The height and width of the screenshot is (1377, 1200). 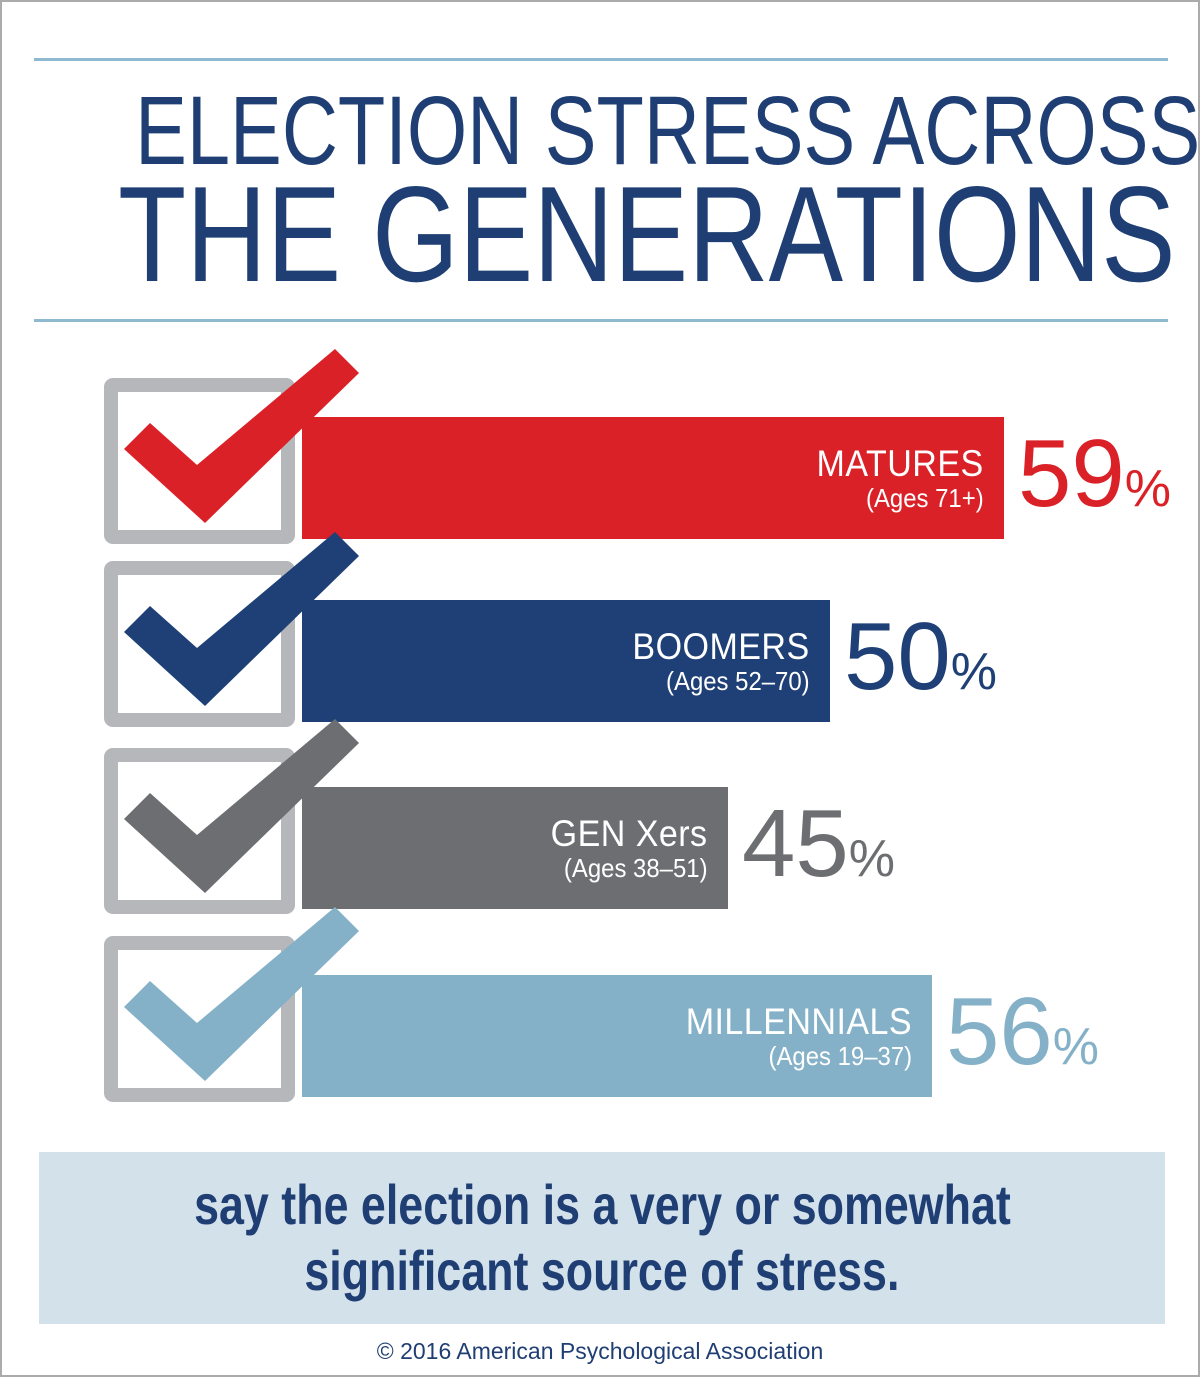 I want to click on bar-age-range: (Ages 52–70), so click(x=738, y=681).